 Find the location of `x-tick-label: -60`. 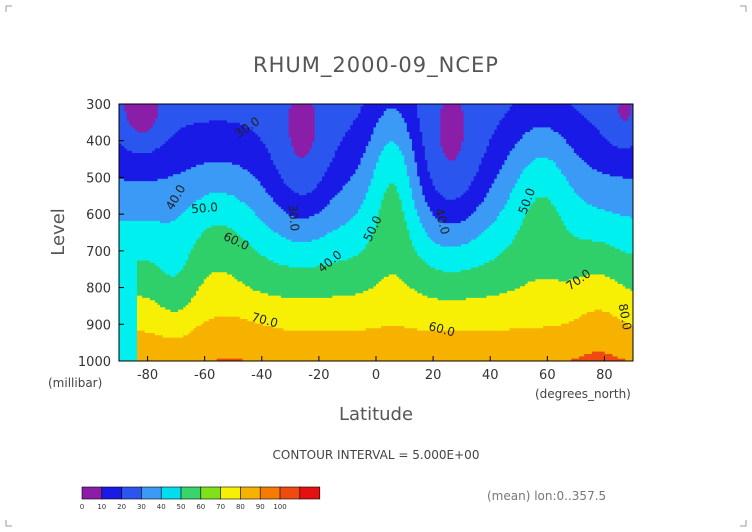

x-tick-label: -60 is located at coordinates (204, 375).